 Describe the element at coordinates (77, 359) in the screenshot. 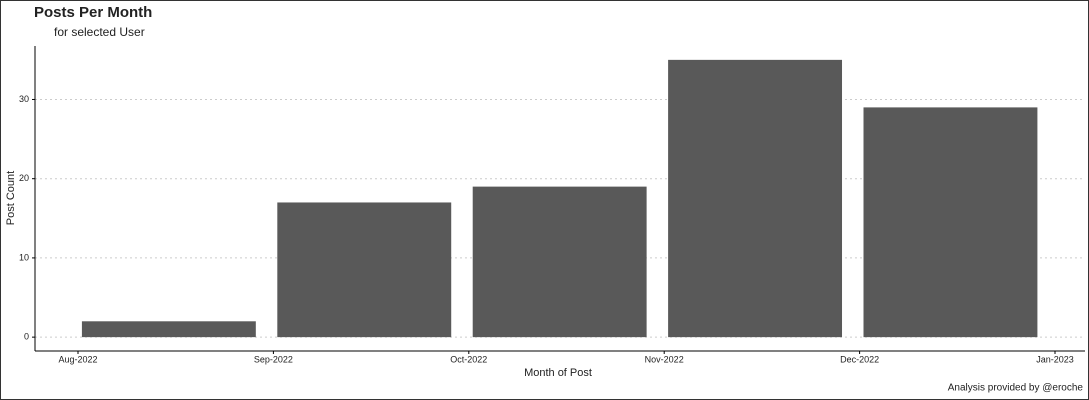

I see `x-tick-label: Aug-2022` at that location.